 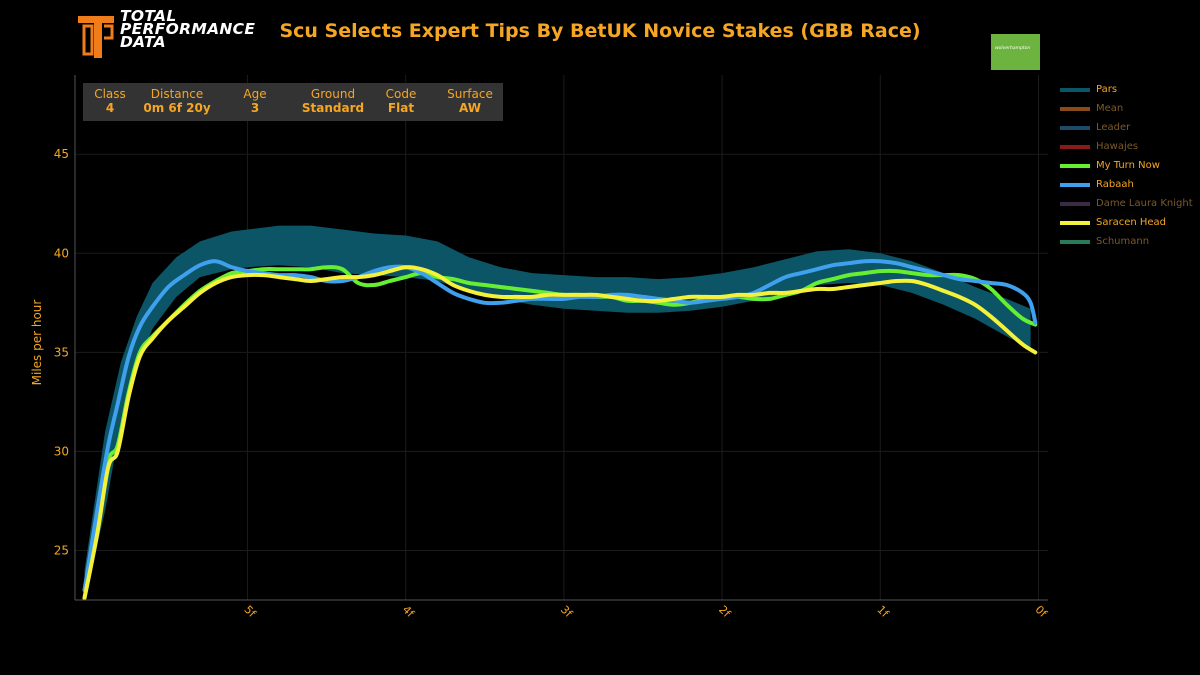 What do you see at coordinates (143, 42) in the screenshot?
I see `logo-line-3: DATA` at bounding box center [143, 42].